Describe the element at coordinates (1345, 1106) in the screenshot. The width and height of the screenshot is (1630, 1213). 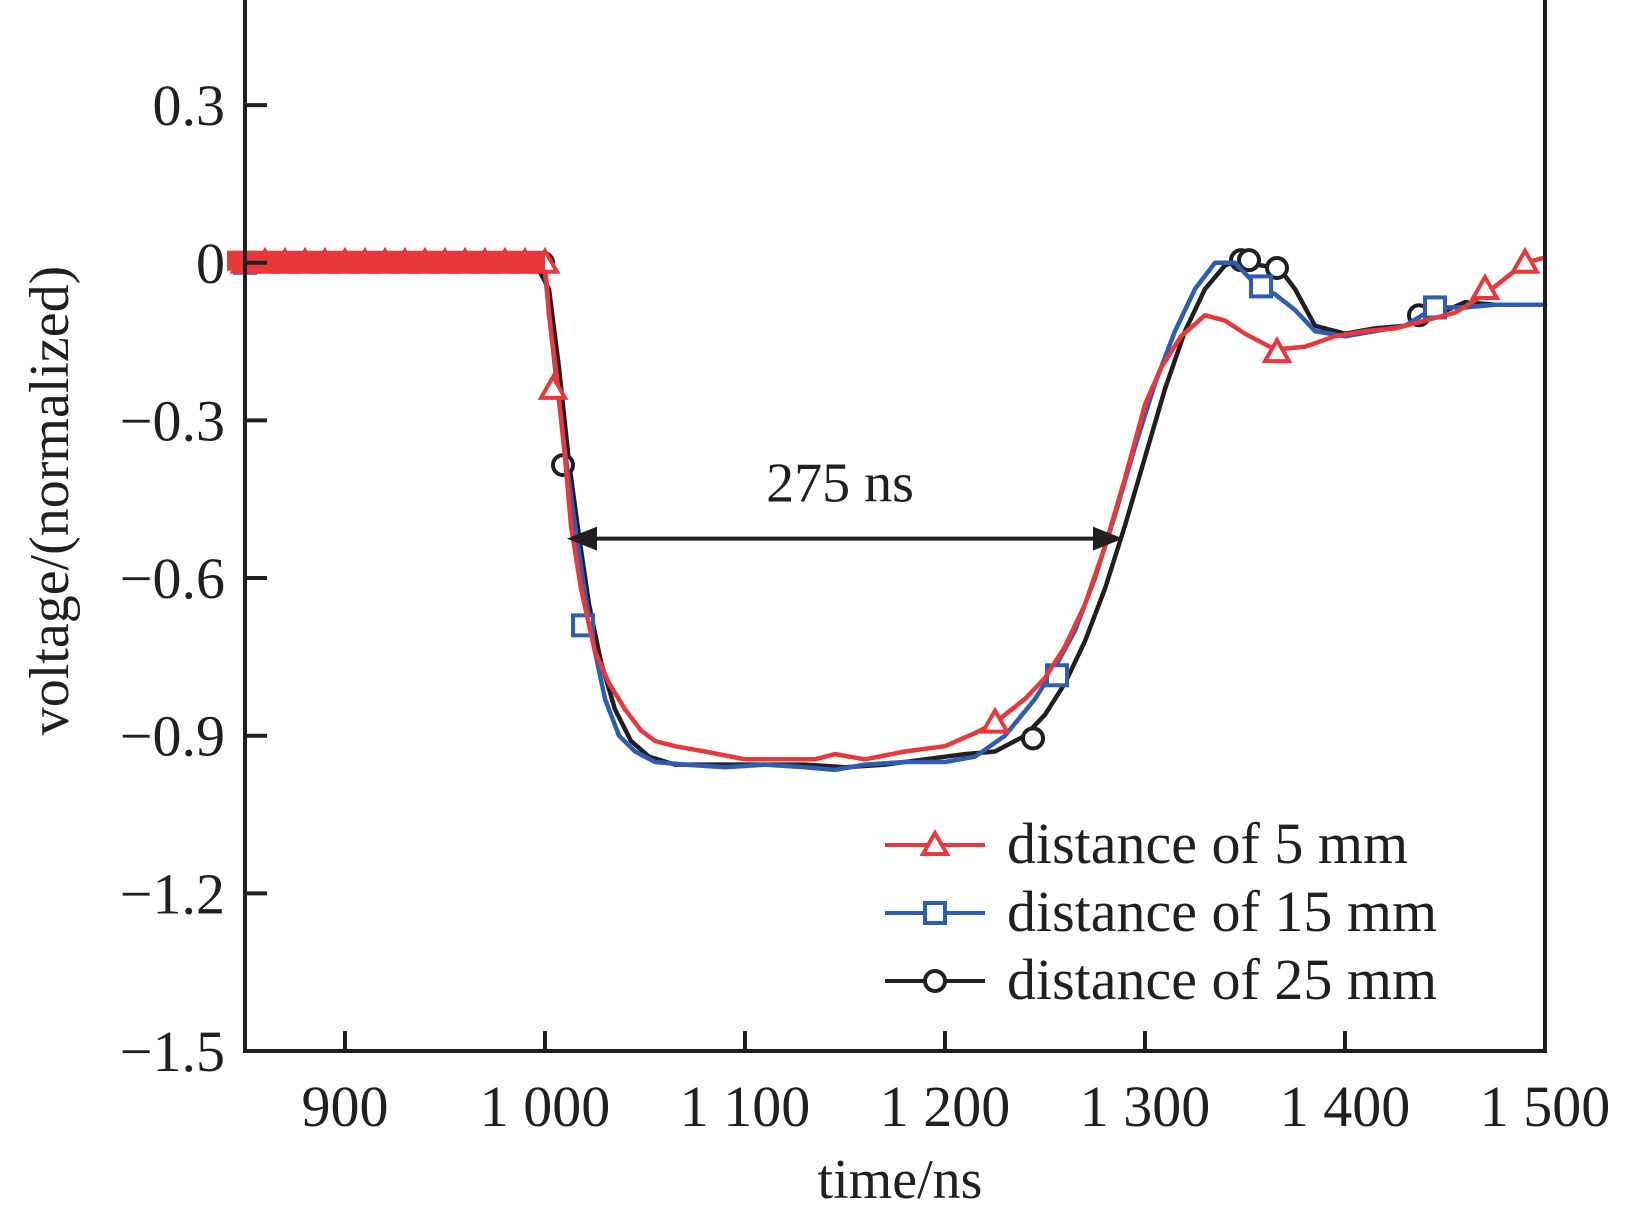
I see `x-tick-label: 1 400` at that location.